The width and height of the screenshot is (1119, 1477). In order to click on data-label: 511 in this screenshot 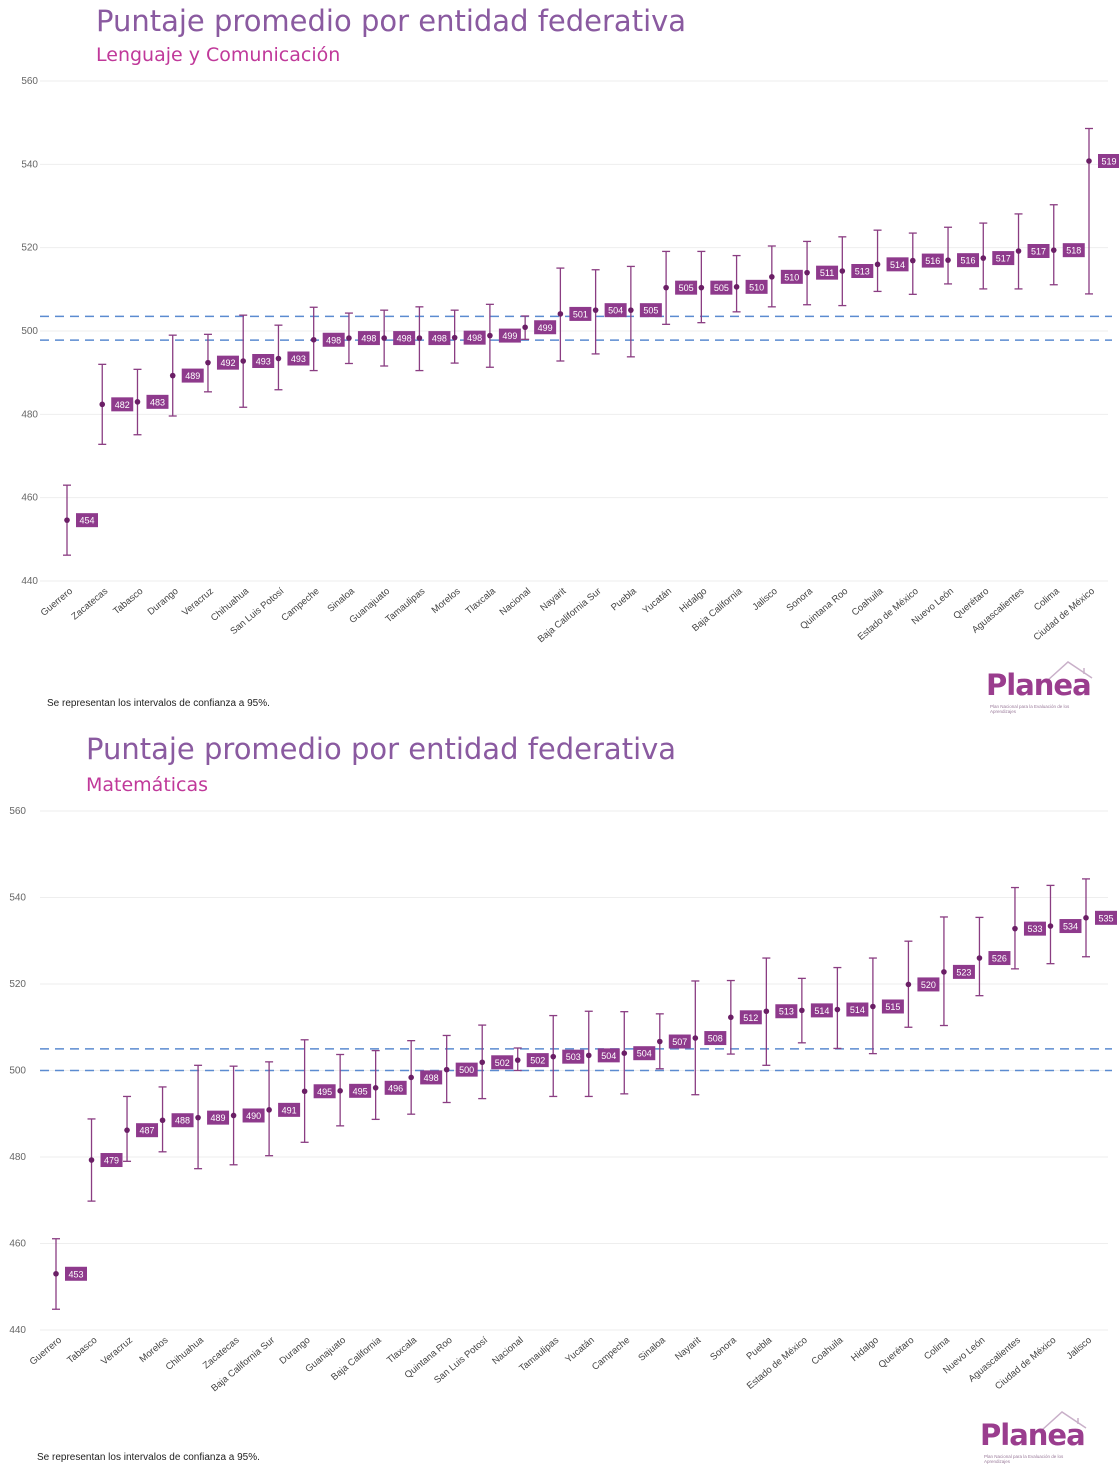, I will do `click(827, 273)`.